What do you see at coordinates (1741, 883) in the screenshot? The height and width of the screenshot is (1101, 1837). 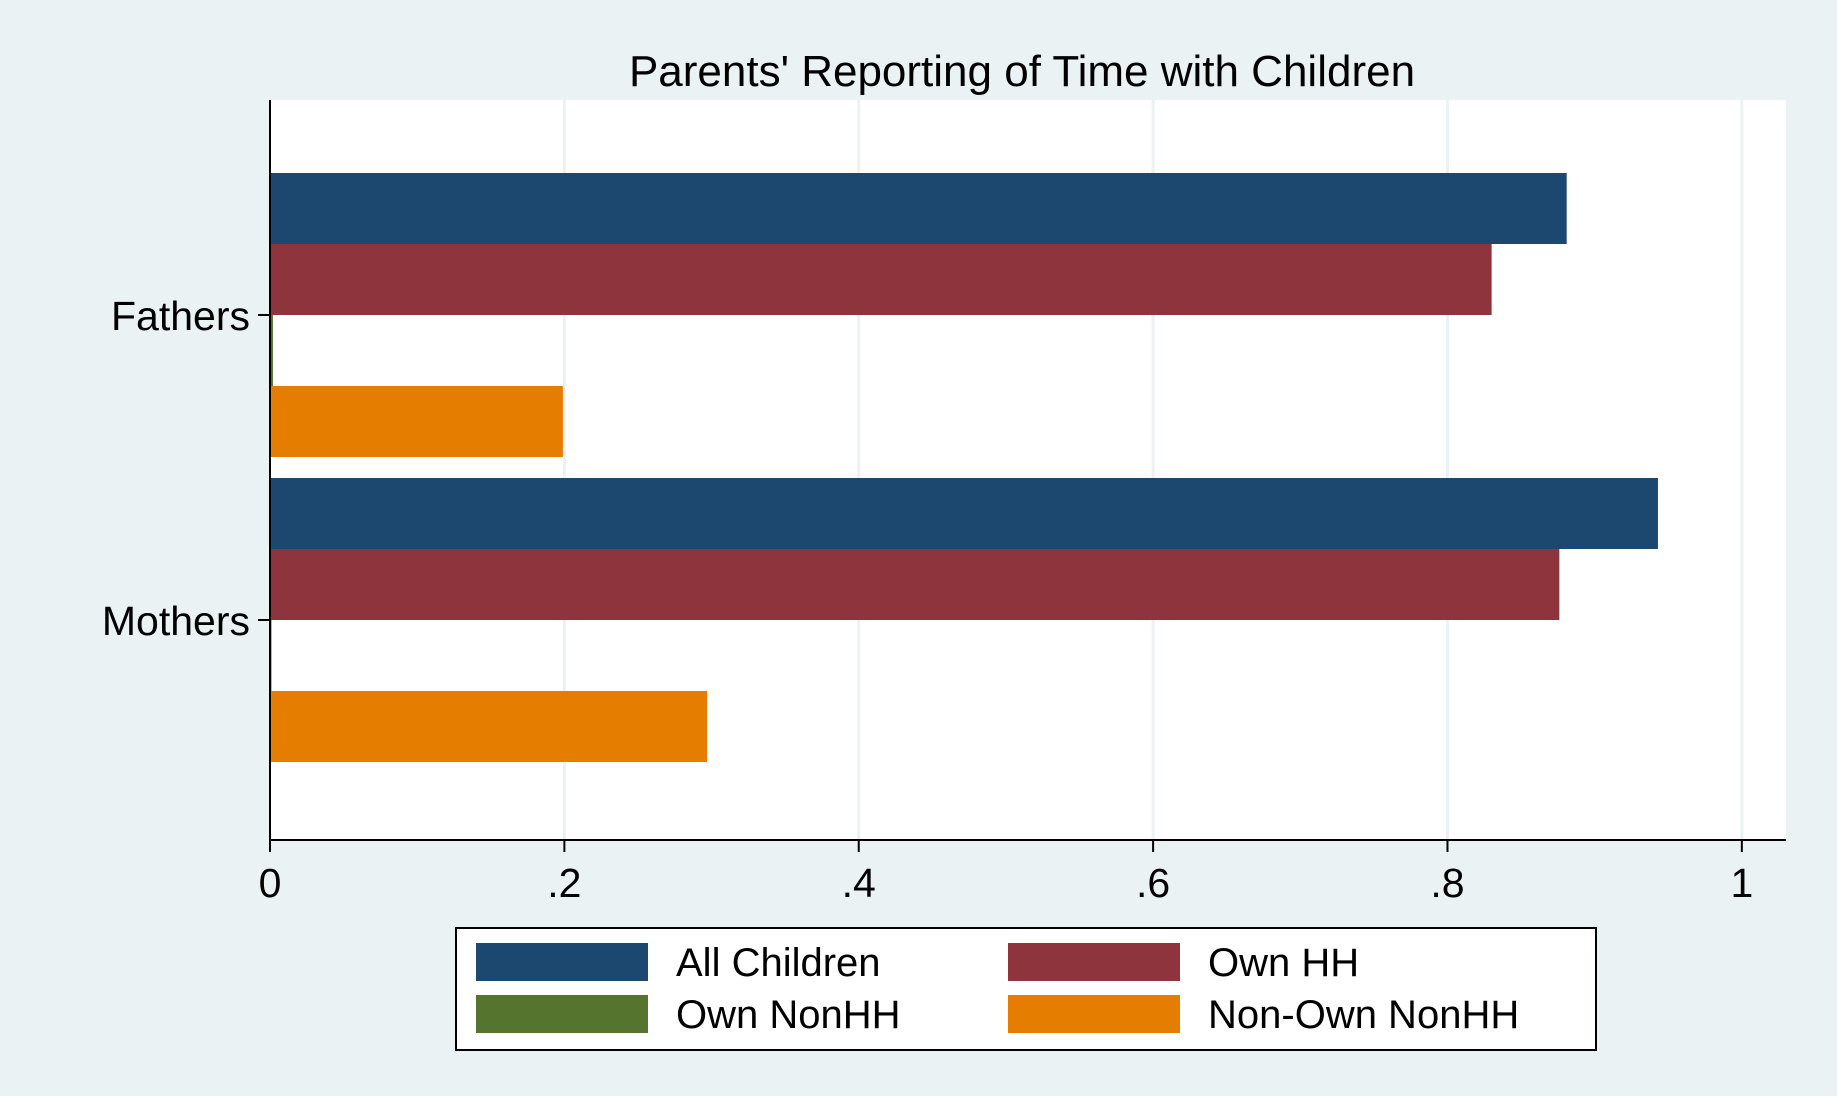 I see `x-tick-label-5: 1` at bounding box center [1741, 883].